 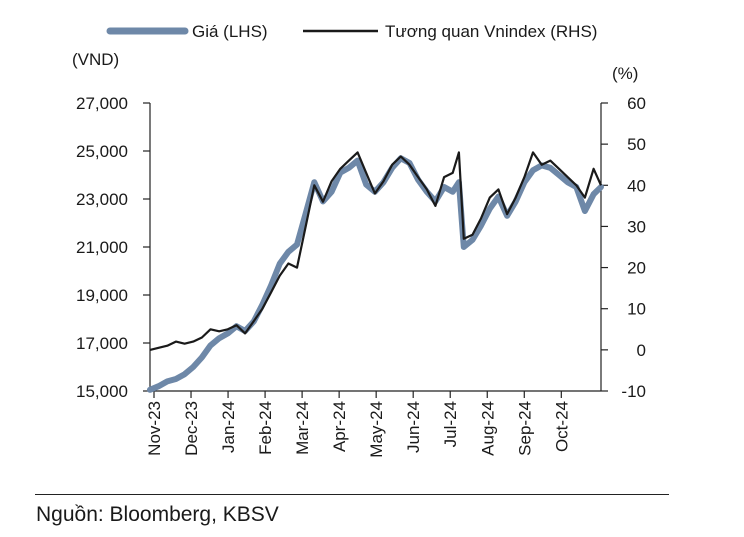 I want to click on x-tick-label: Feb-24, so click(x=265, y=428).